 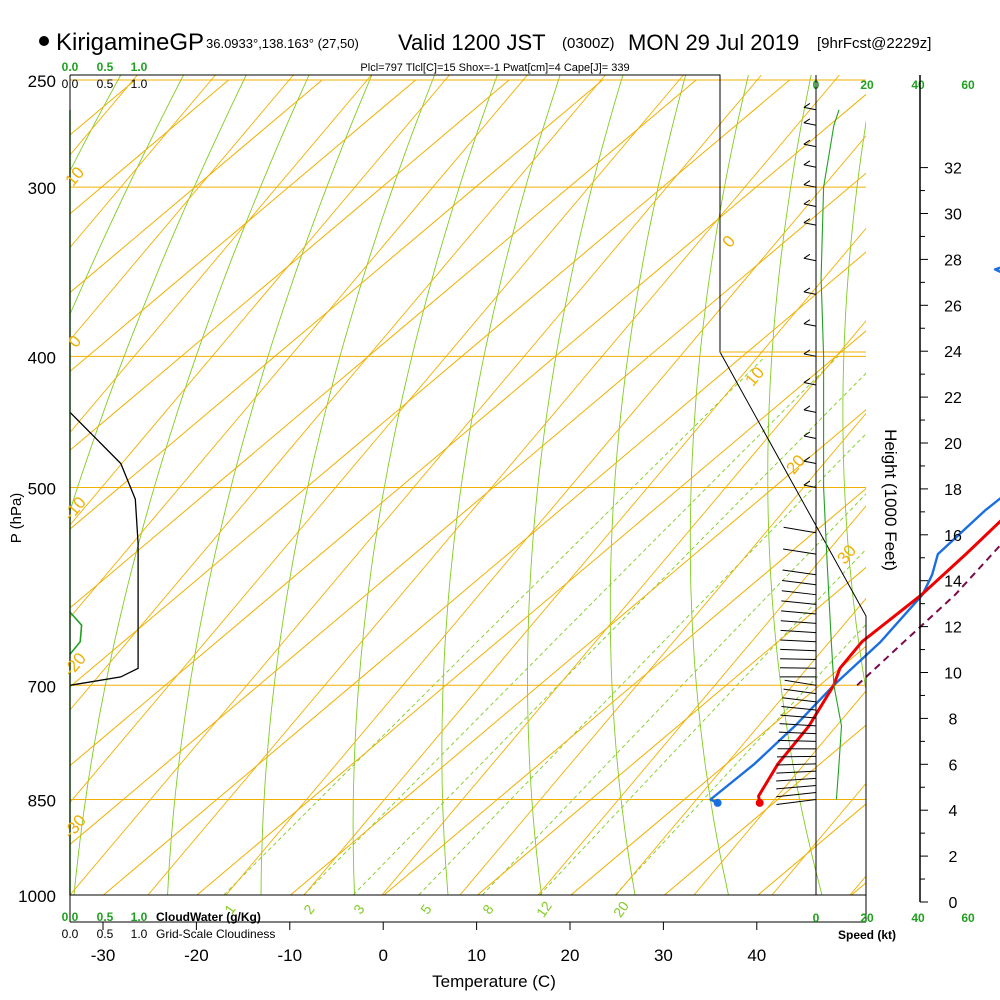 I want to click on wind-layer, so click(x=809, y=485).